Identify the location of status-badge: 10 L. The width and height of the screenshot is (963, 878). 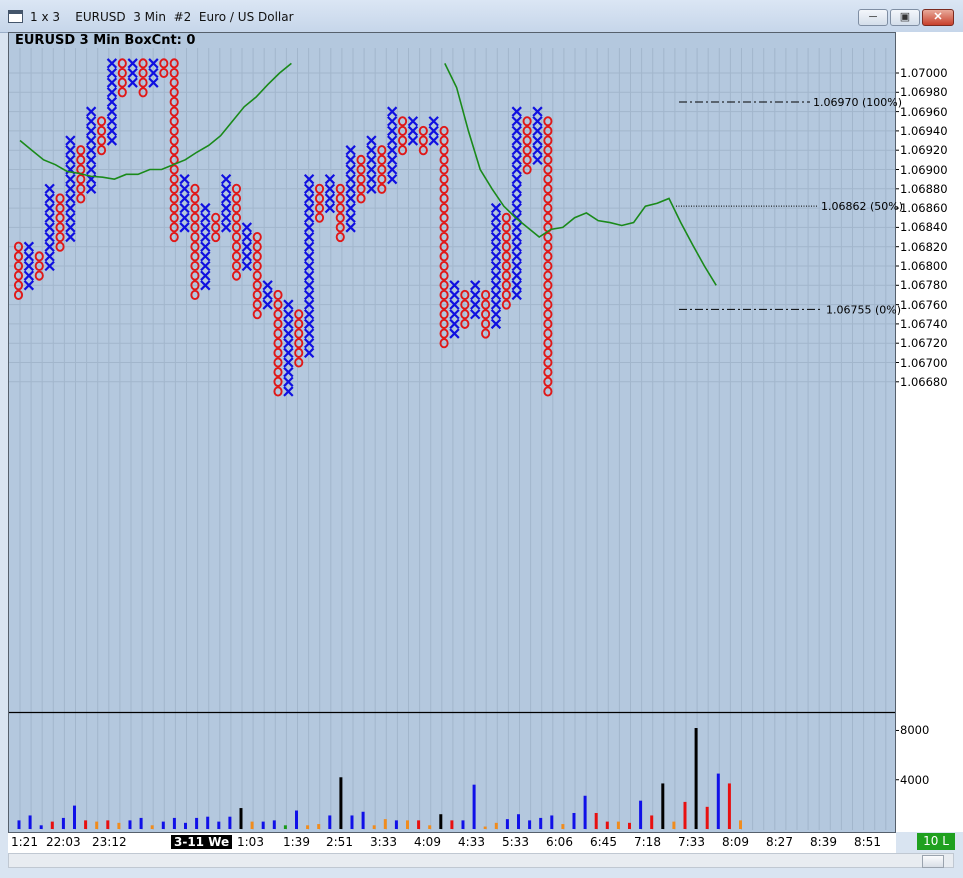
(936, 841).